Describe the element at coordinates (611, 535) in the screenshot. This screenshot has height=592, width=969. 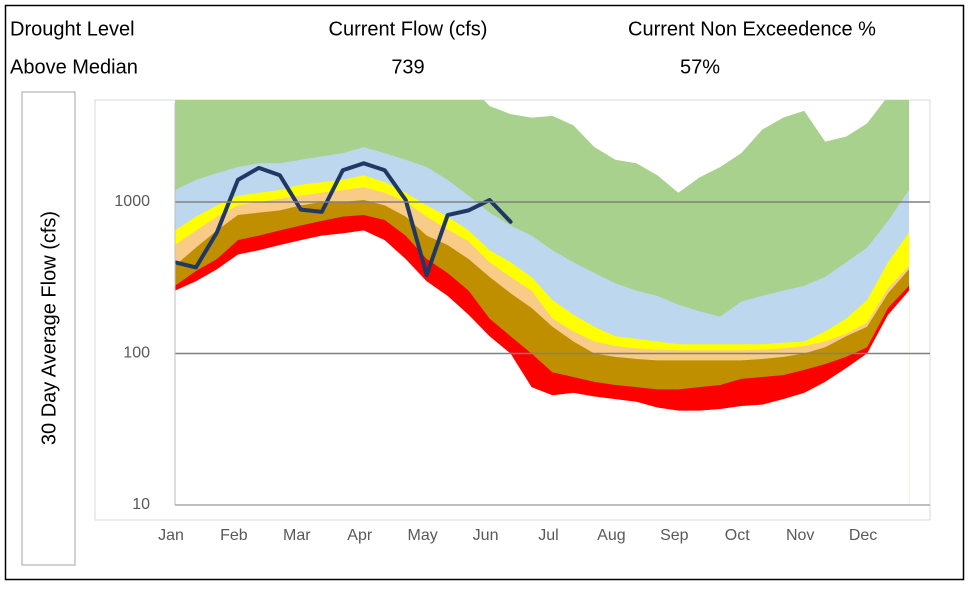
I see `x-tick-label: Aug` at that location.